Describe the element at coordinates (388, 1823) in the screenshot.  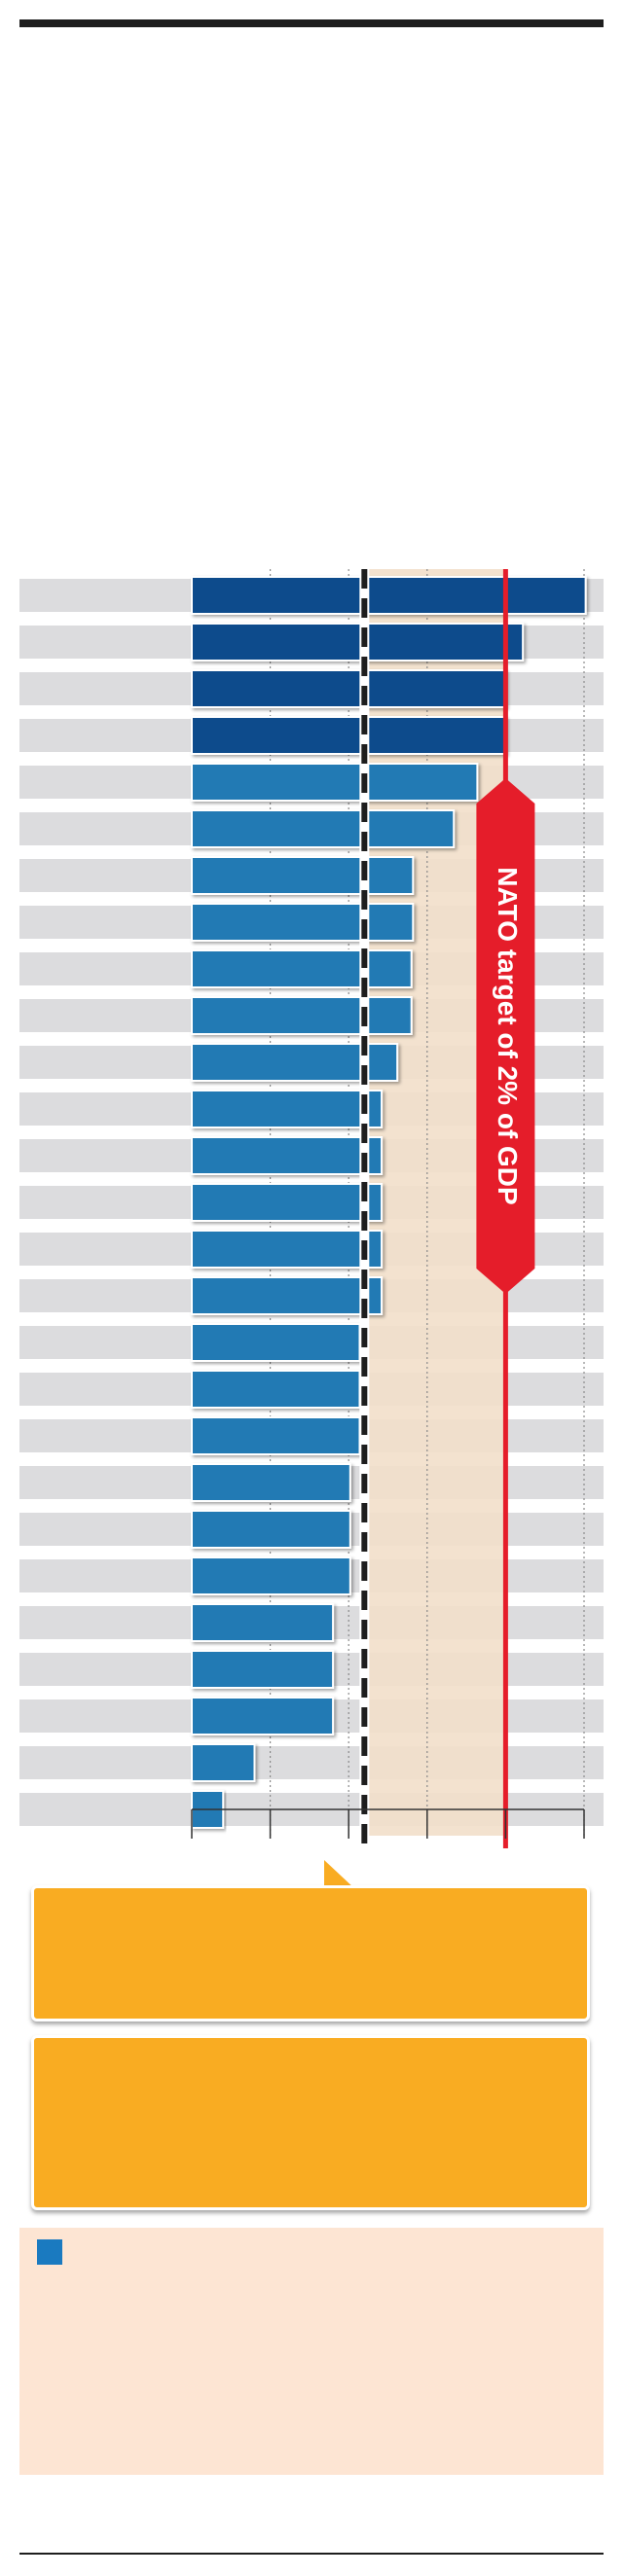
I see `x-axis` at that location.